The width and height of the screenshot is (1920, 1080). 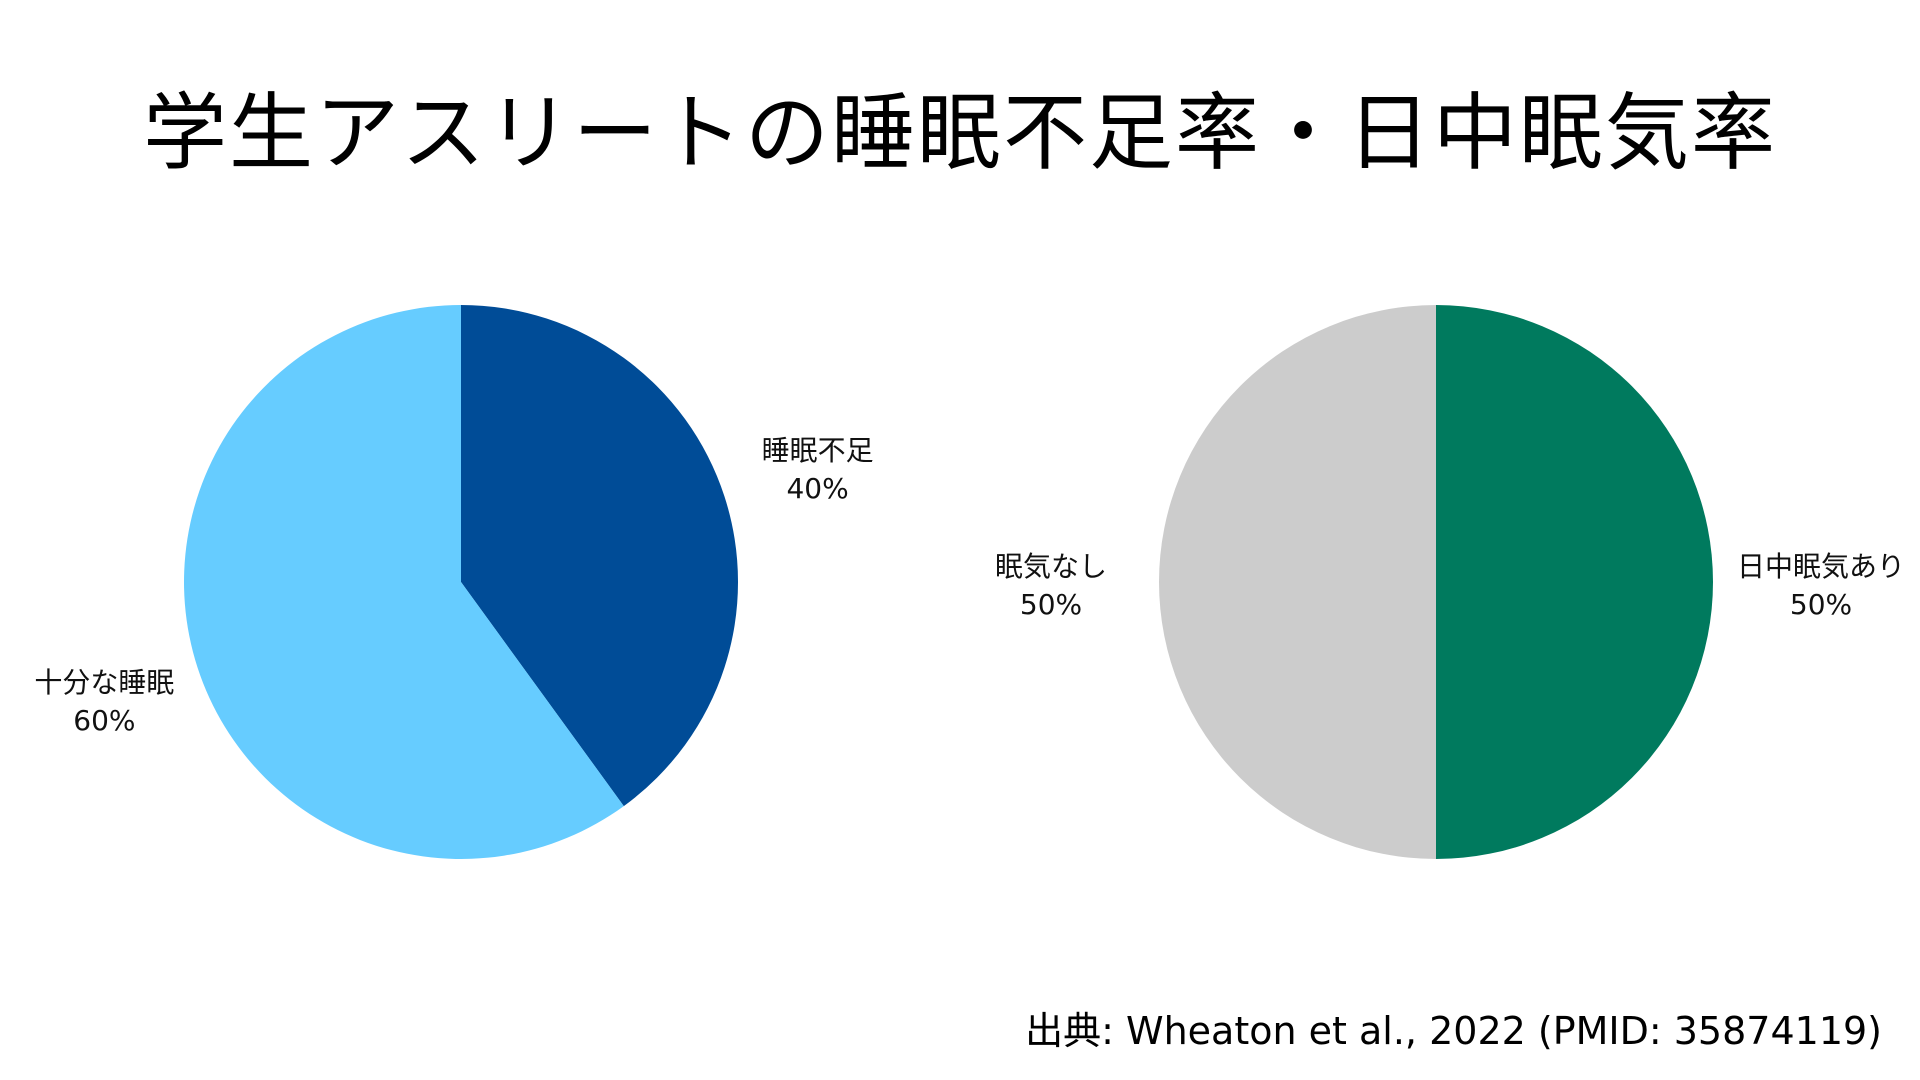 I want to click on pie-0-slice-1-label: 十分な睡眠, so click(x=104, y=682).